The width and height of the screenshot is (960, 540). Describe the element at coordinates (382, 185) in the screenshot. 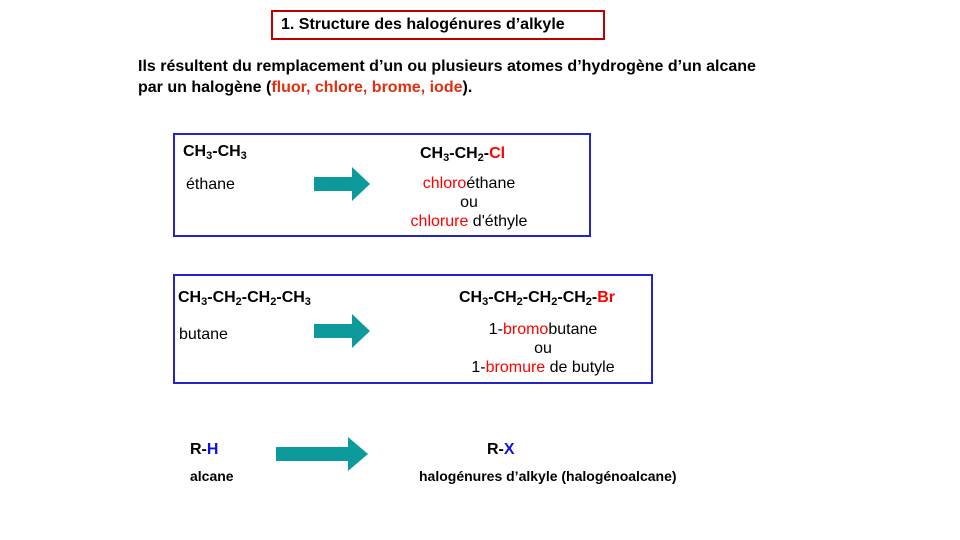

I see `example-ethane-box` at that location.